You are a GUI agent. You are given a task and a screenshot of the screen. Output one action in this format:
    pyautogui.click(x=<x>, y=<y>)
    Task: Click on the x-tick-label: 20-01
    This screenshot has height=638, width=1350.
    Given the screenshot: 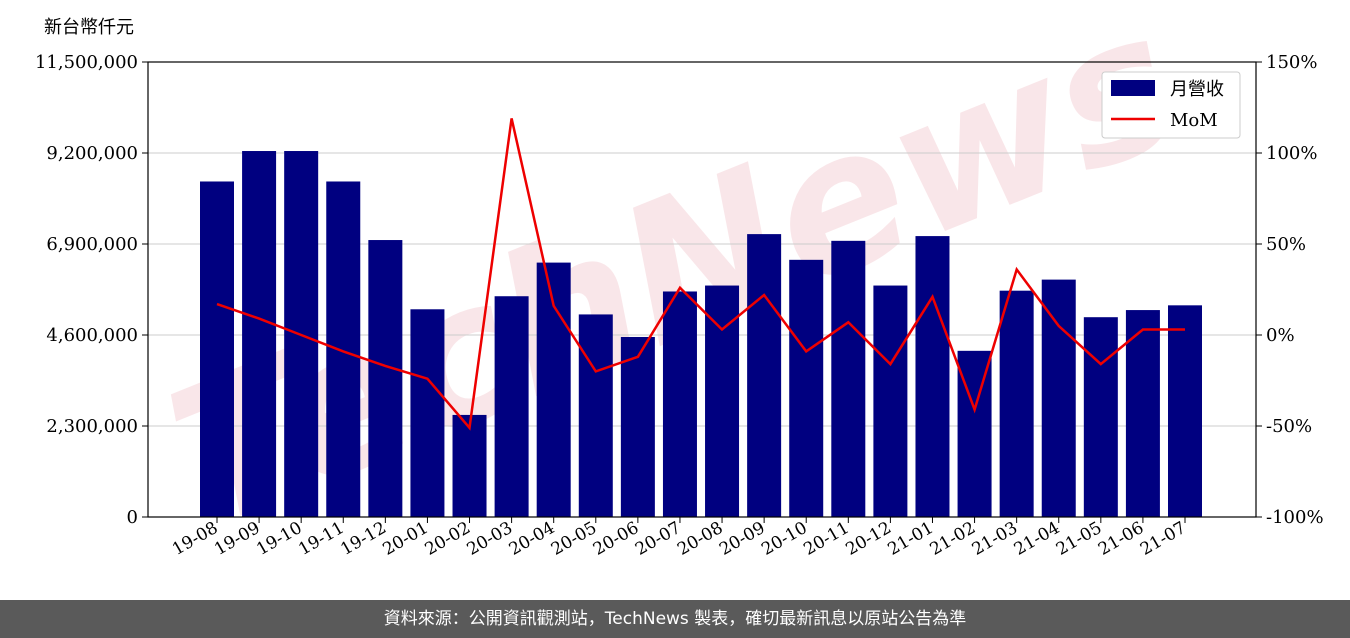 What is the action you would take?
    pyautogui.click(x=405, y=539)
    